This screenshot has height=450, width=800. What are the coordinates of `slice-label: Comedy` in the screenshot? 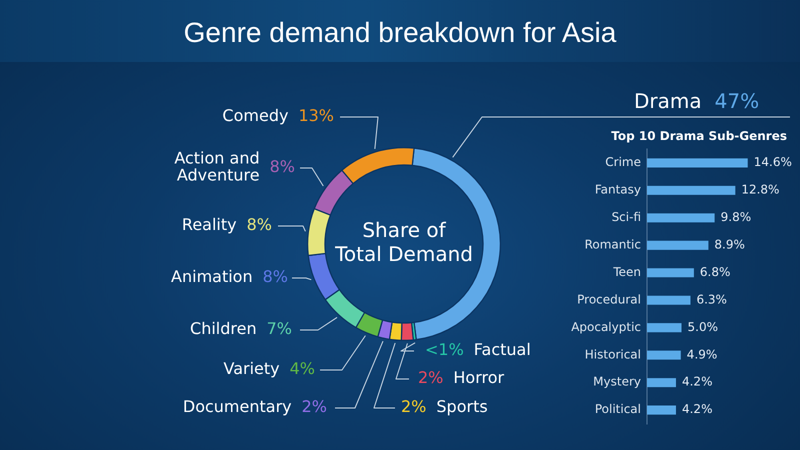 It's located at (255, 116).